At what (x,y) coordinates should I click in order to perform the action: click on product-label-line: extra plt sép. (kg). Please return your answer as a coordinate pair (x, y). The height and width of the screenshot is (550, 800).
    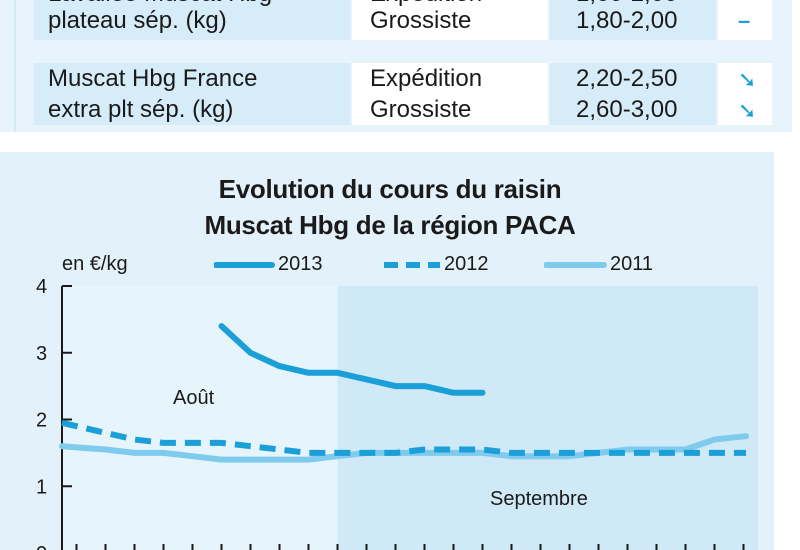
    Looking at the image, I should click on (141, 109).